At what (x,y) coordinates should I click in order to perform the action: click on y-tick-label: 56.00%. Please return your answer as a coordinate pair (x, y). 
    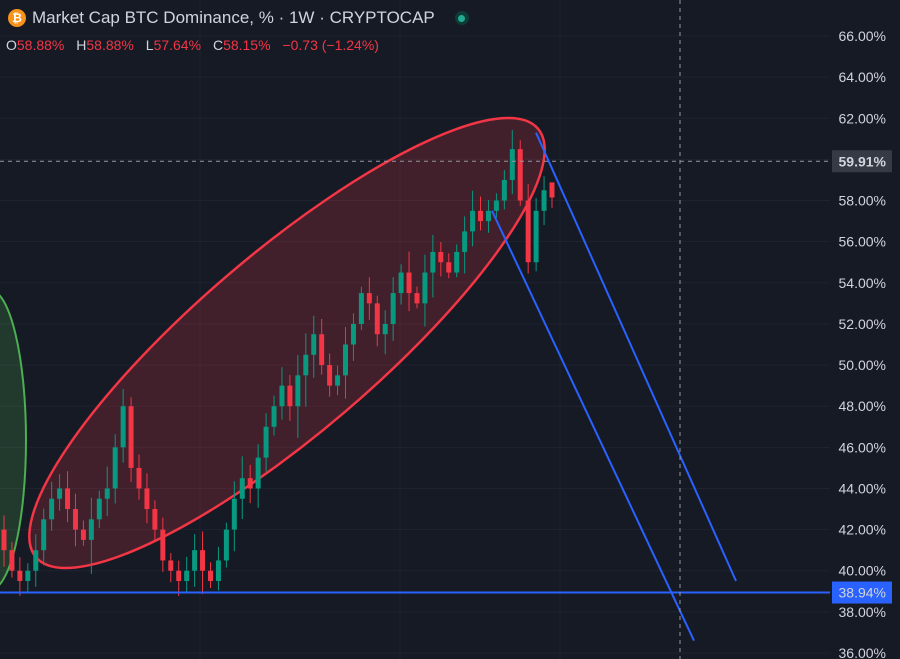
    Looking at the image, I should click on (862, 242).